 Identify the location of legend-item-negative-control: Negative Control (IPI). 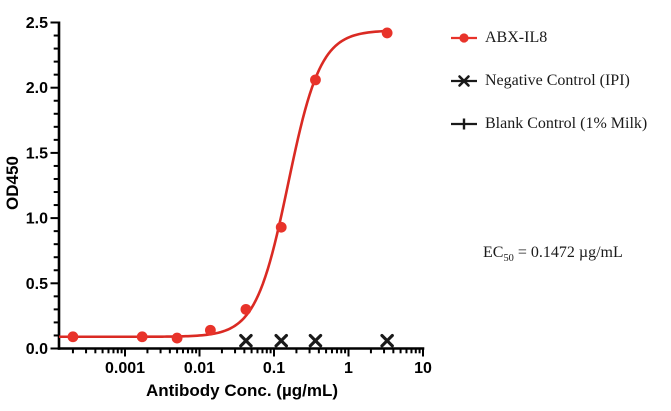
(548, 81).